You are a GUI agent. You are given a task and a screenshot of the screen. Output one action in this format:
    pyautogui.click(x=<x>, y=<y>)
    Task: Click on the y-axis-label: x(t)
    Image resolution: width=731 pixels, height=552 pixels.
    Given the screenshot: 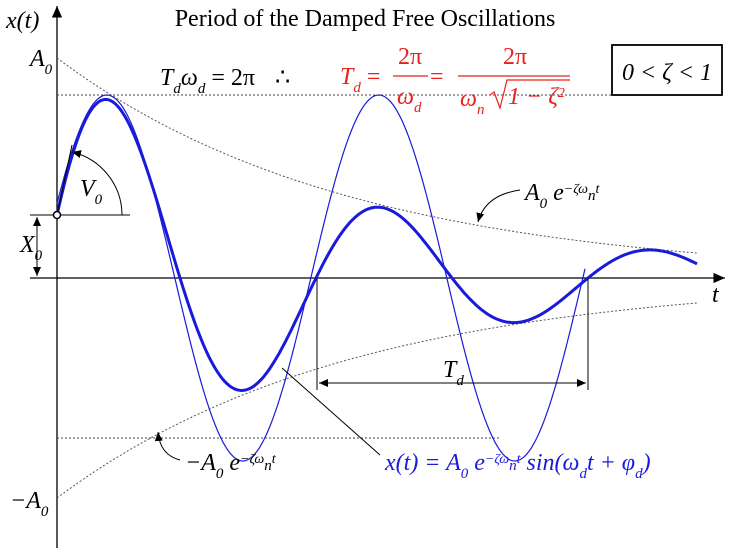 What is the action you would take?
    pyautogui.click(x=22, y=21)
    